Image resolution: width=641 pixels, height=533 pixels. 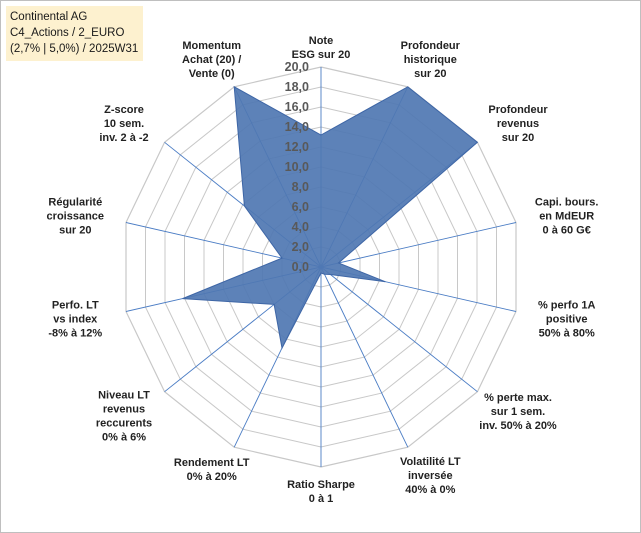 I want to click on radial-tick-label: 8,0, so click(x=300, y=187).